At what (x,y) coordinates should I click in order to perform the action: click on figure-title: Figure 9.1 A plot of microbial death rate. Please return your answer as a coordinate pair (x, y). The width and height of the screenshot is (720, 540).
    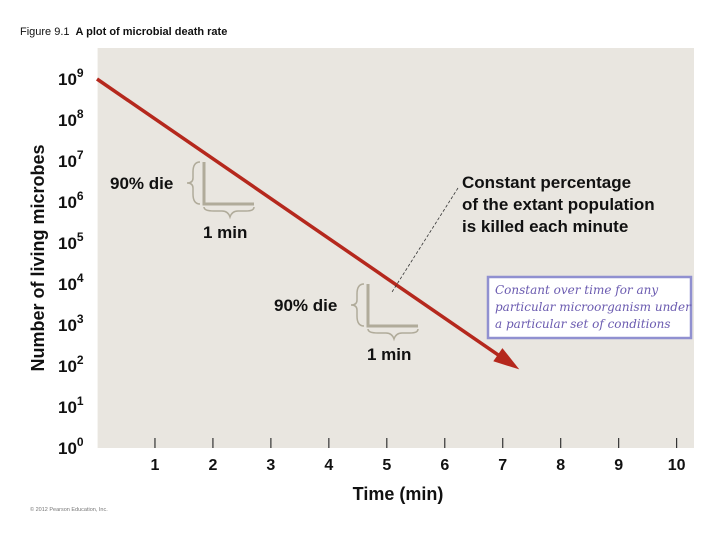
    Looking at the image, I should click on (123, 32).